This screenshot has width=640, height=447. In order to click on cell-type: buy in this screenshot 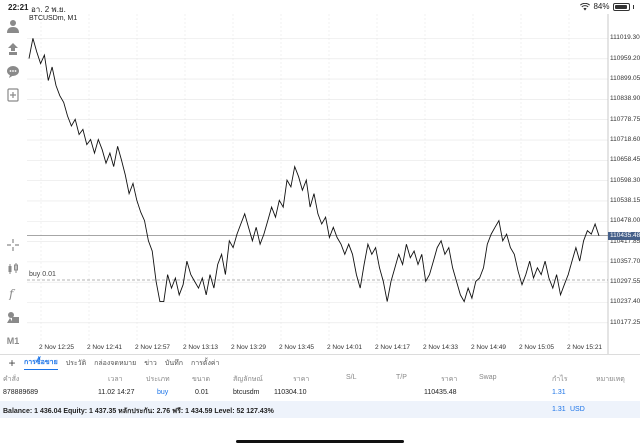, I will do `click(163, 392)`.